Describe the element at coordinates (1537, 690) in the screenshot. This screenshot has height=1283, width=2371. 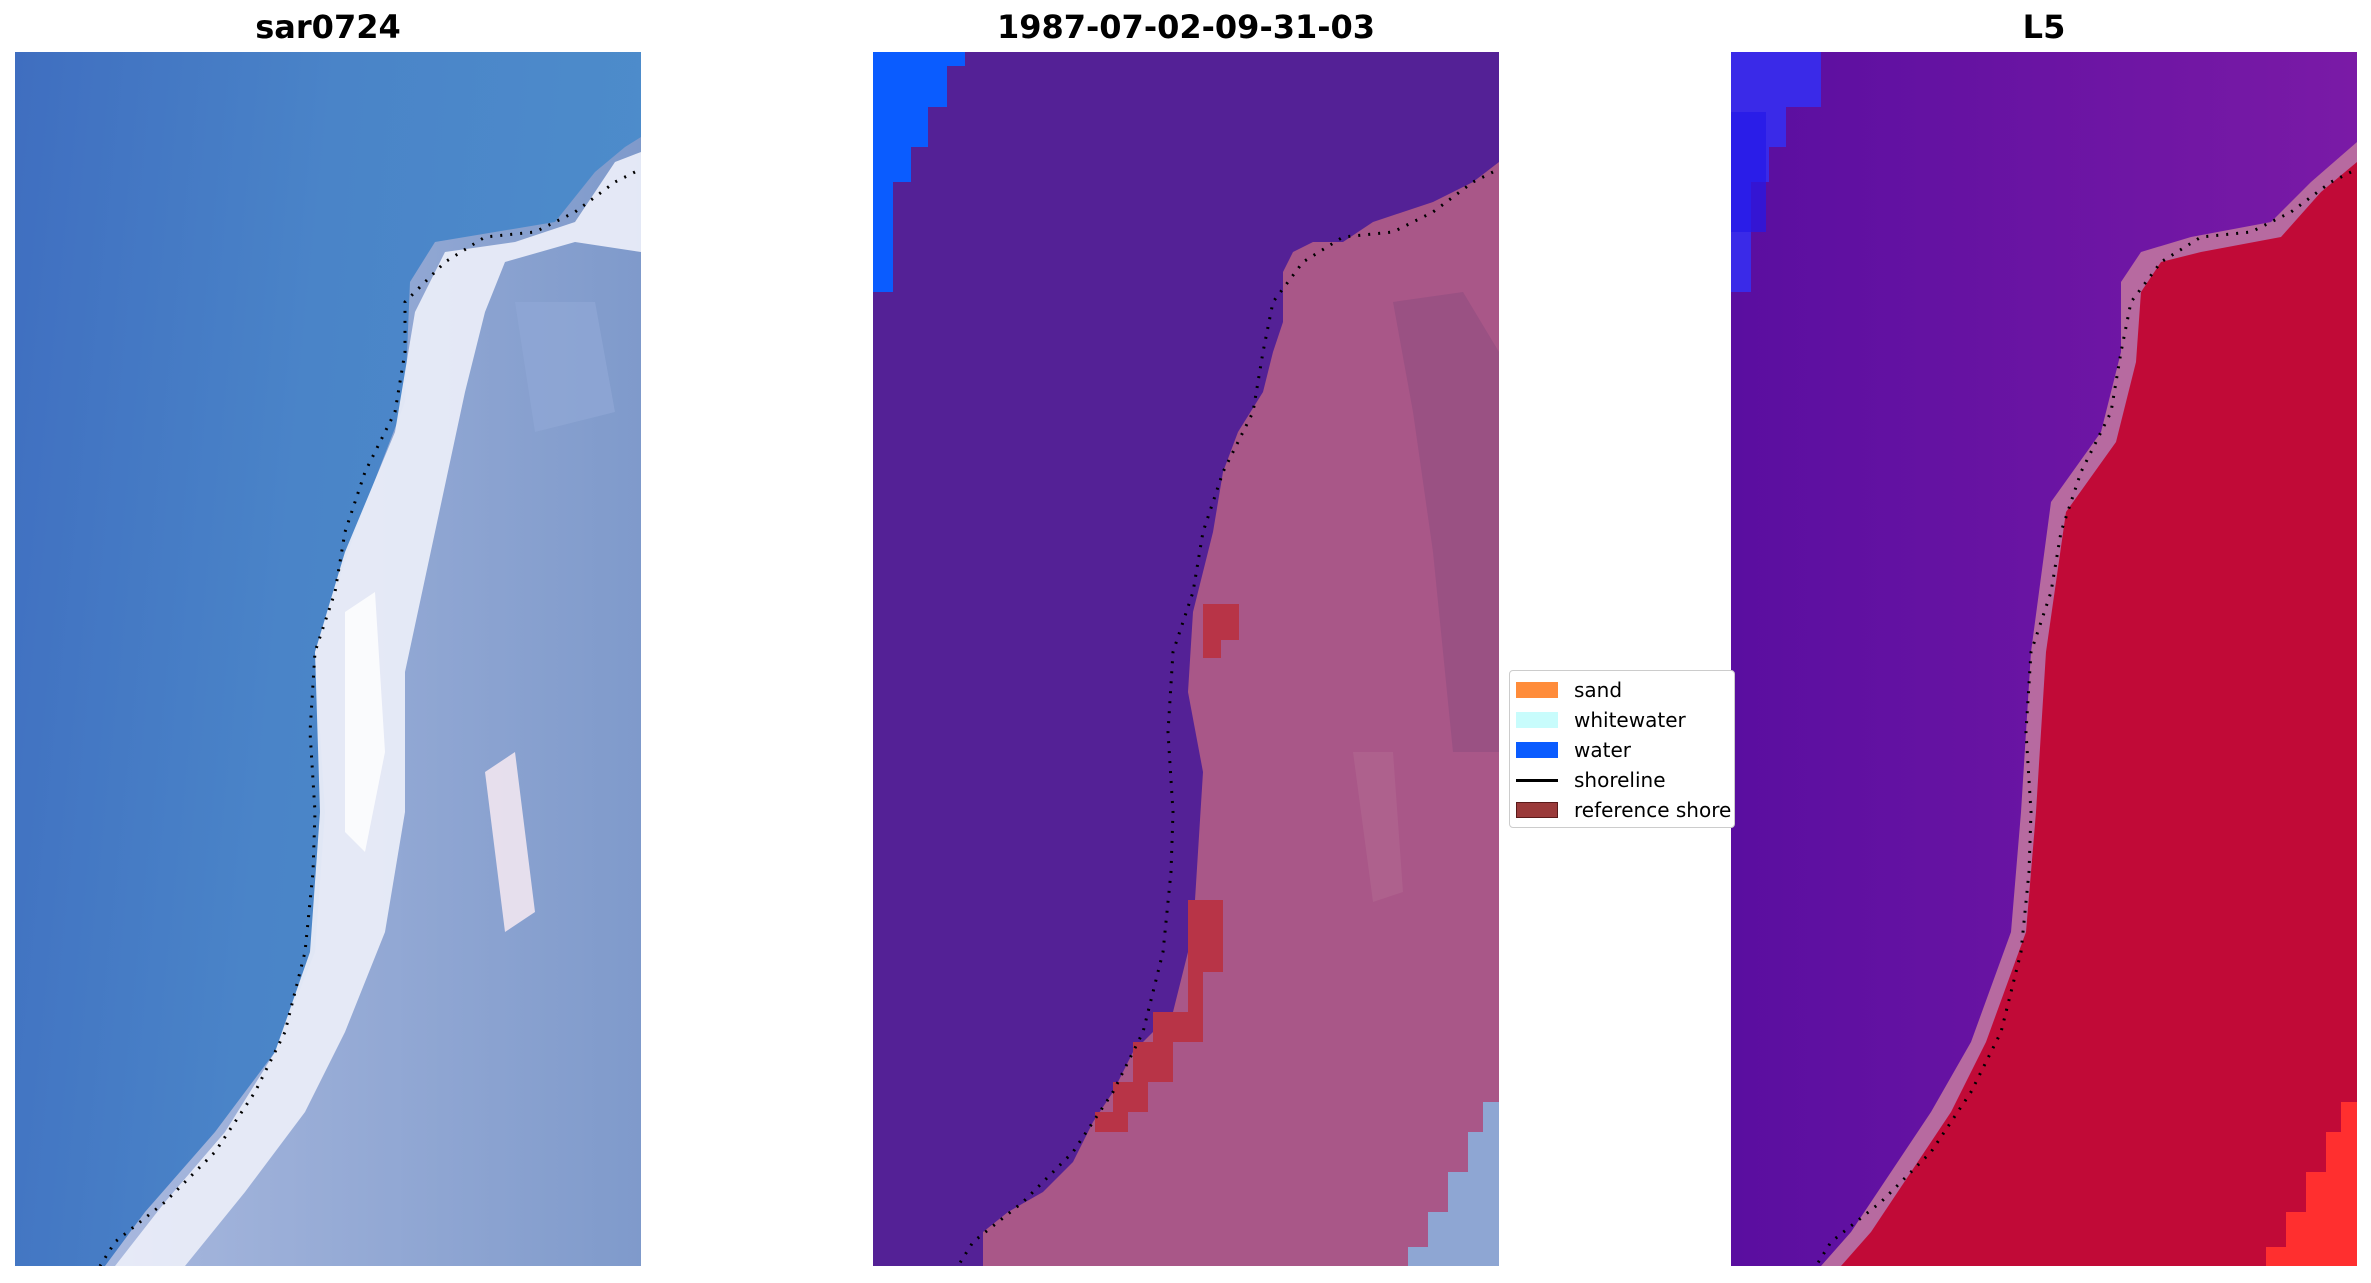
I see `sand-swatch` at that location.